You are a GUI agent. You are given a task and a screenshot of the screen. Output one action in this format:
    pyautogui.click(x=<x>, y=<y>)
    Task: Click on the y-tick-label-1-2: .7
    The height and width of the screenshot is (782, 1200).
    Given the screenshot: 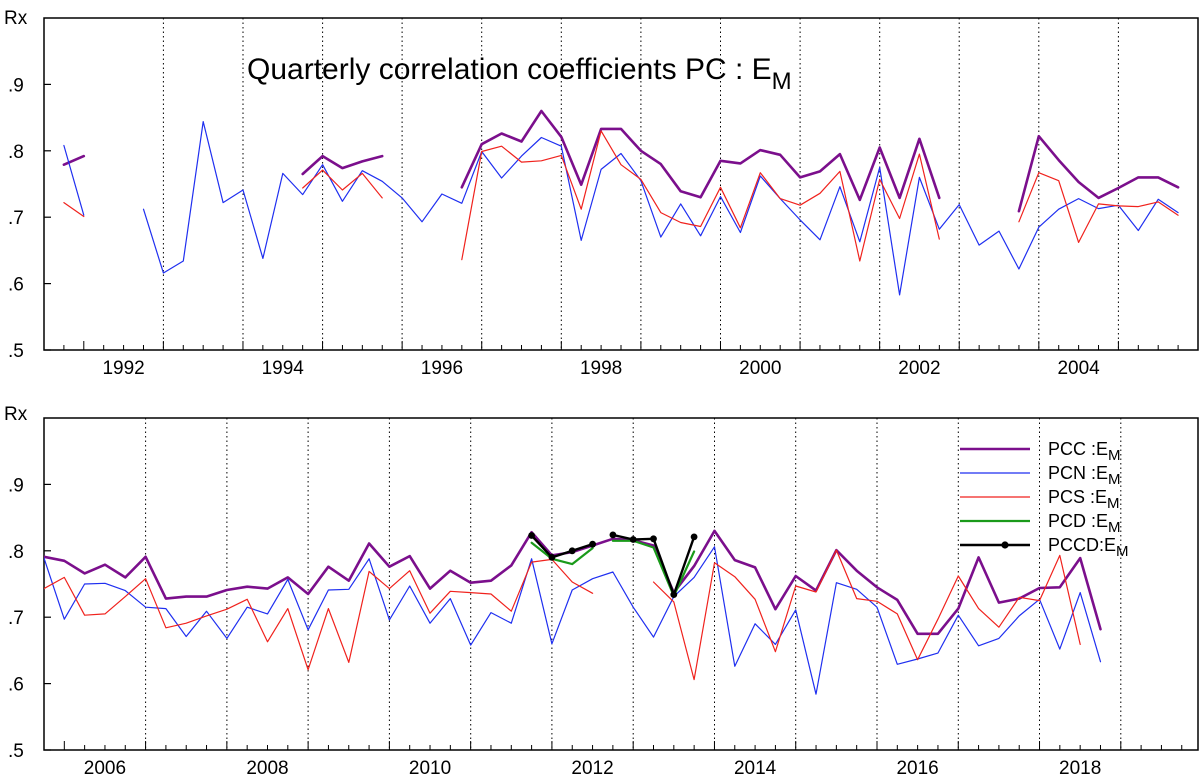 What is the action you would take?
    pyautogui.click(x=16, y=618)
    